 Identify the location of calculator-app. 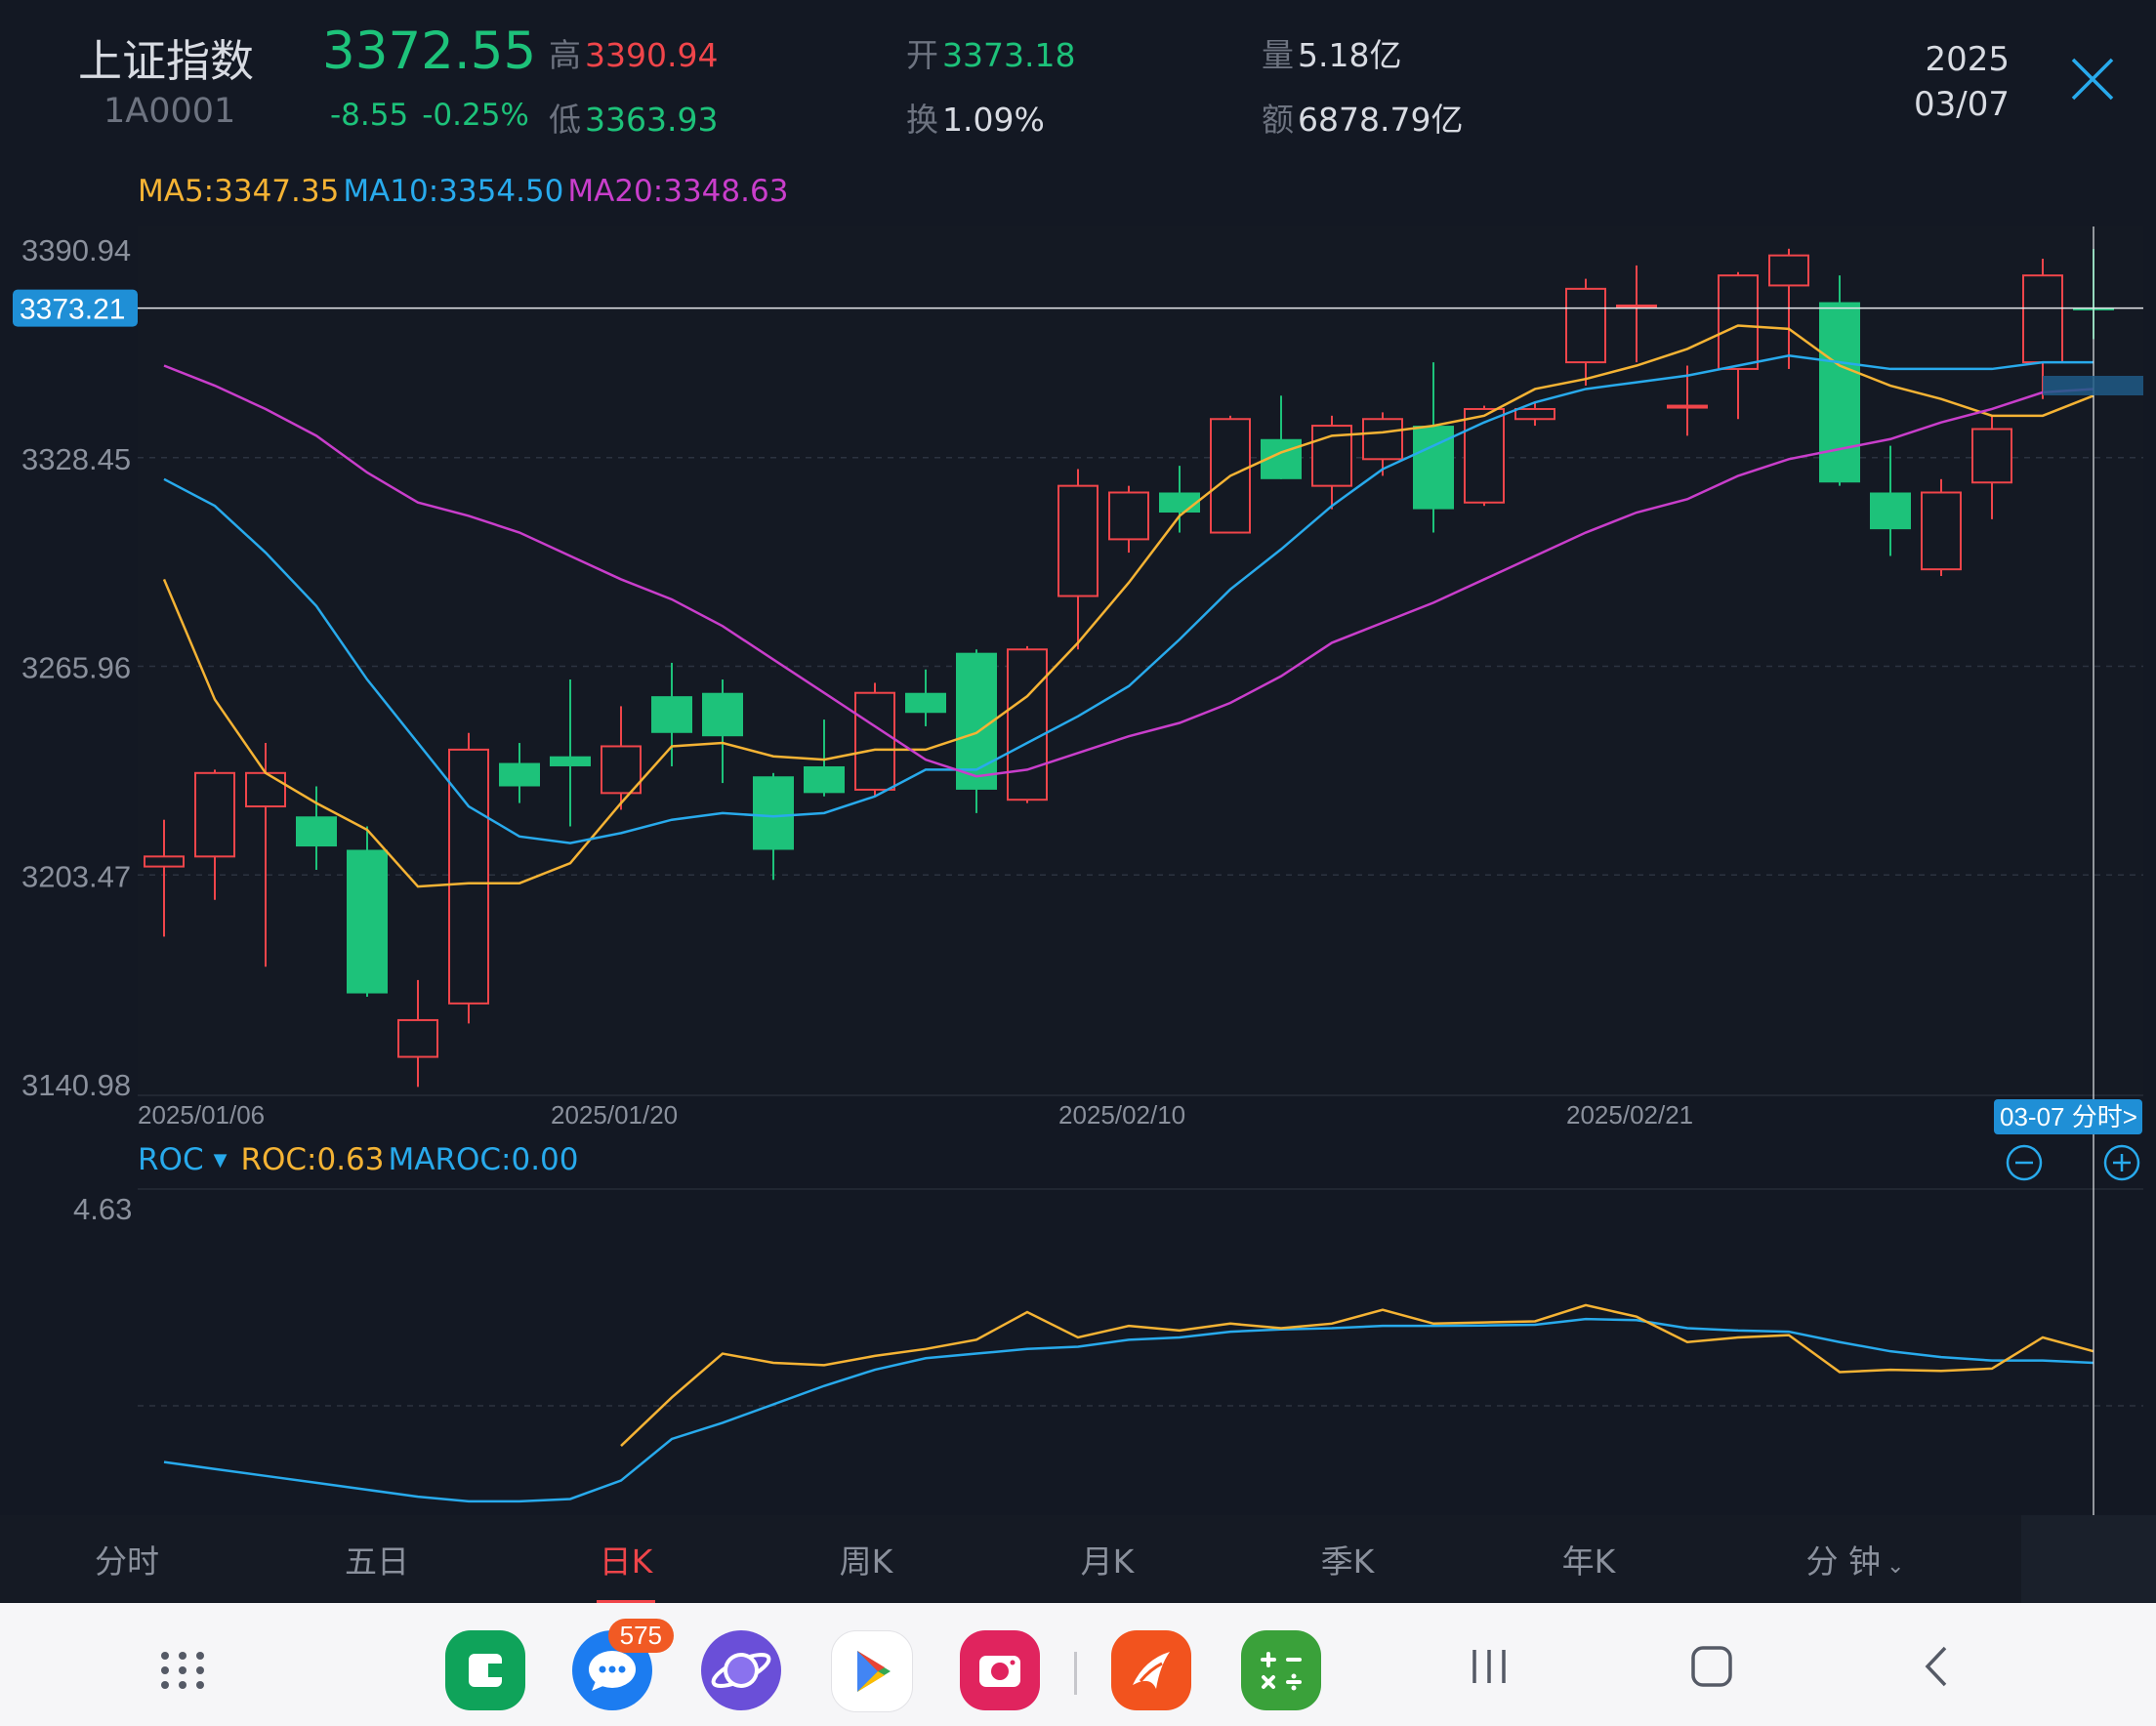
(1281, 1670).